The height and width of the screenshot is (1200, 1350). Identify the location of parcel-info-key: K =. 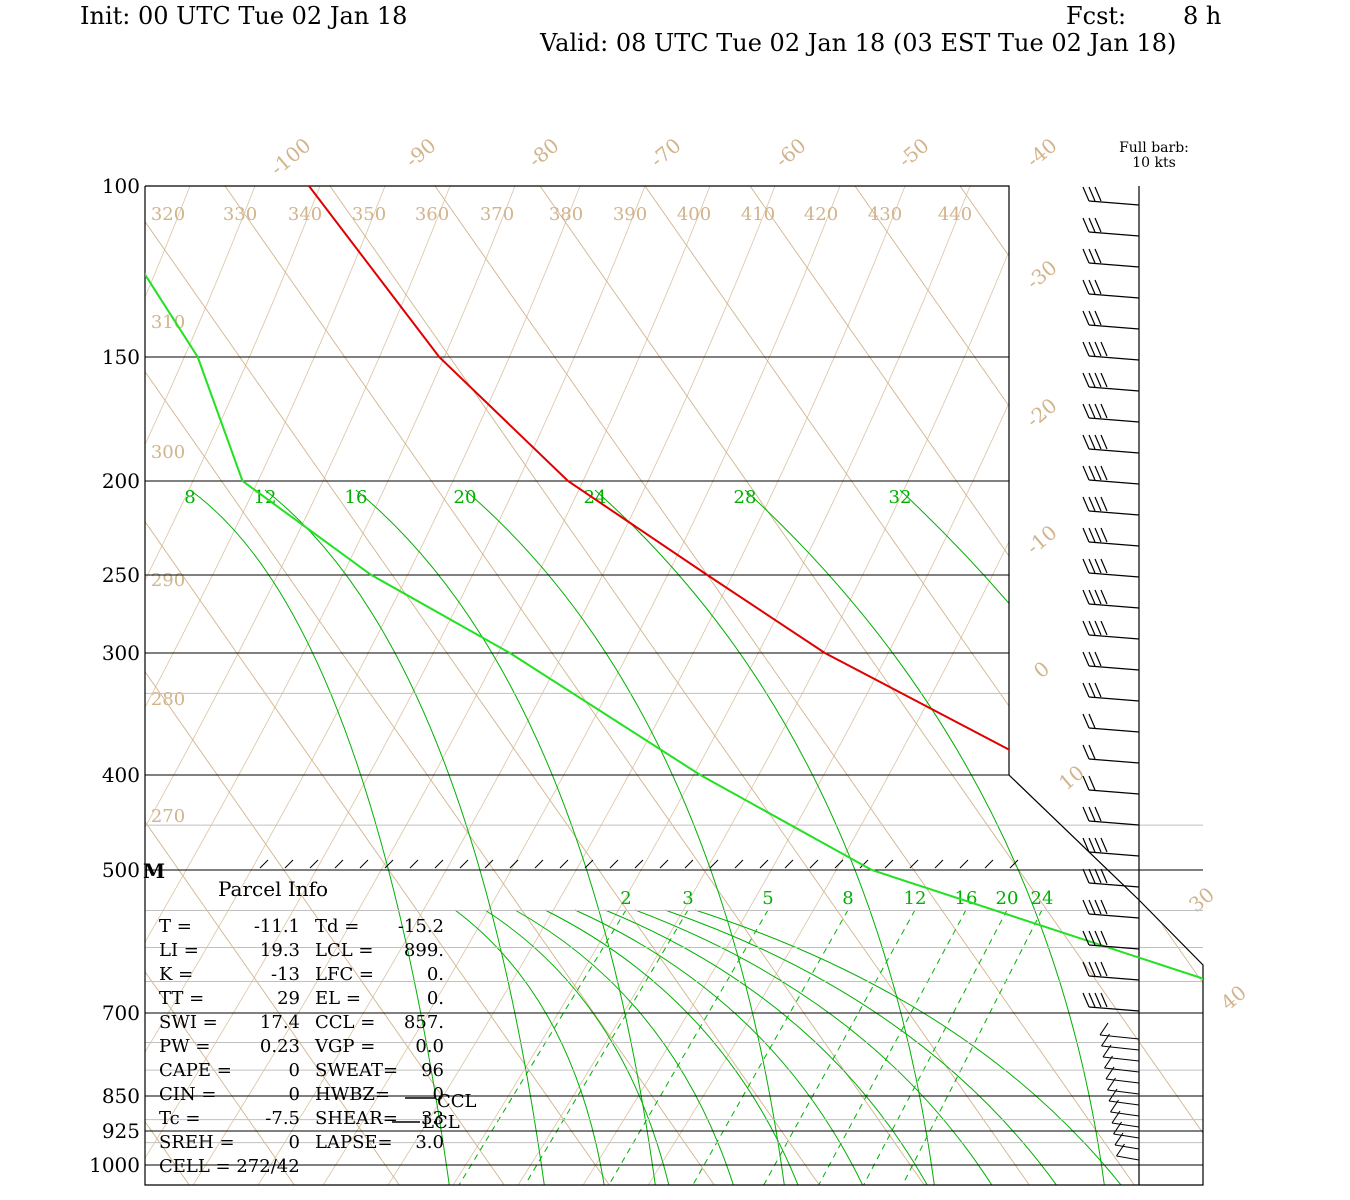
(176, 974).